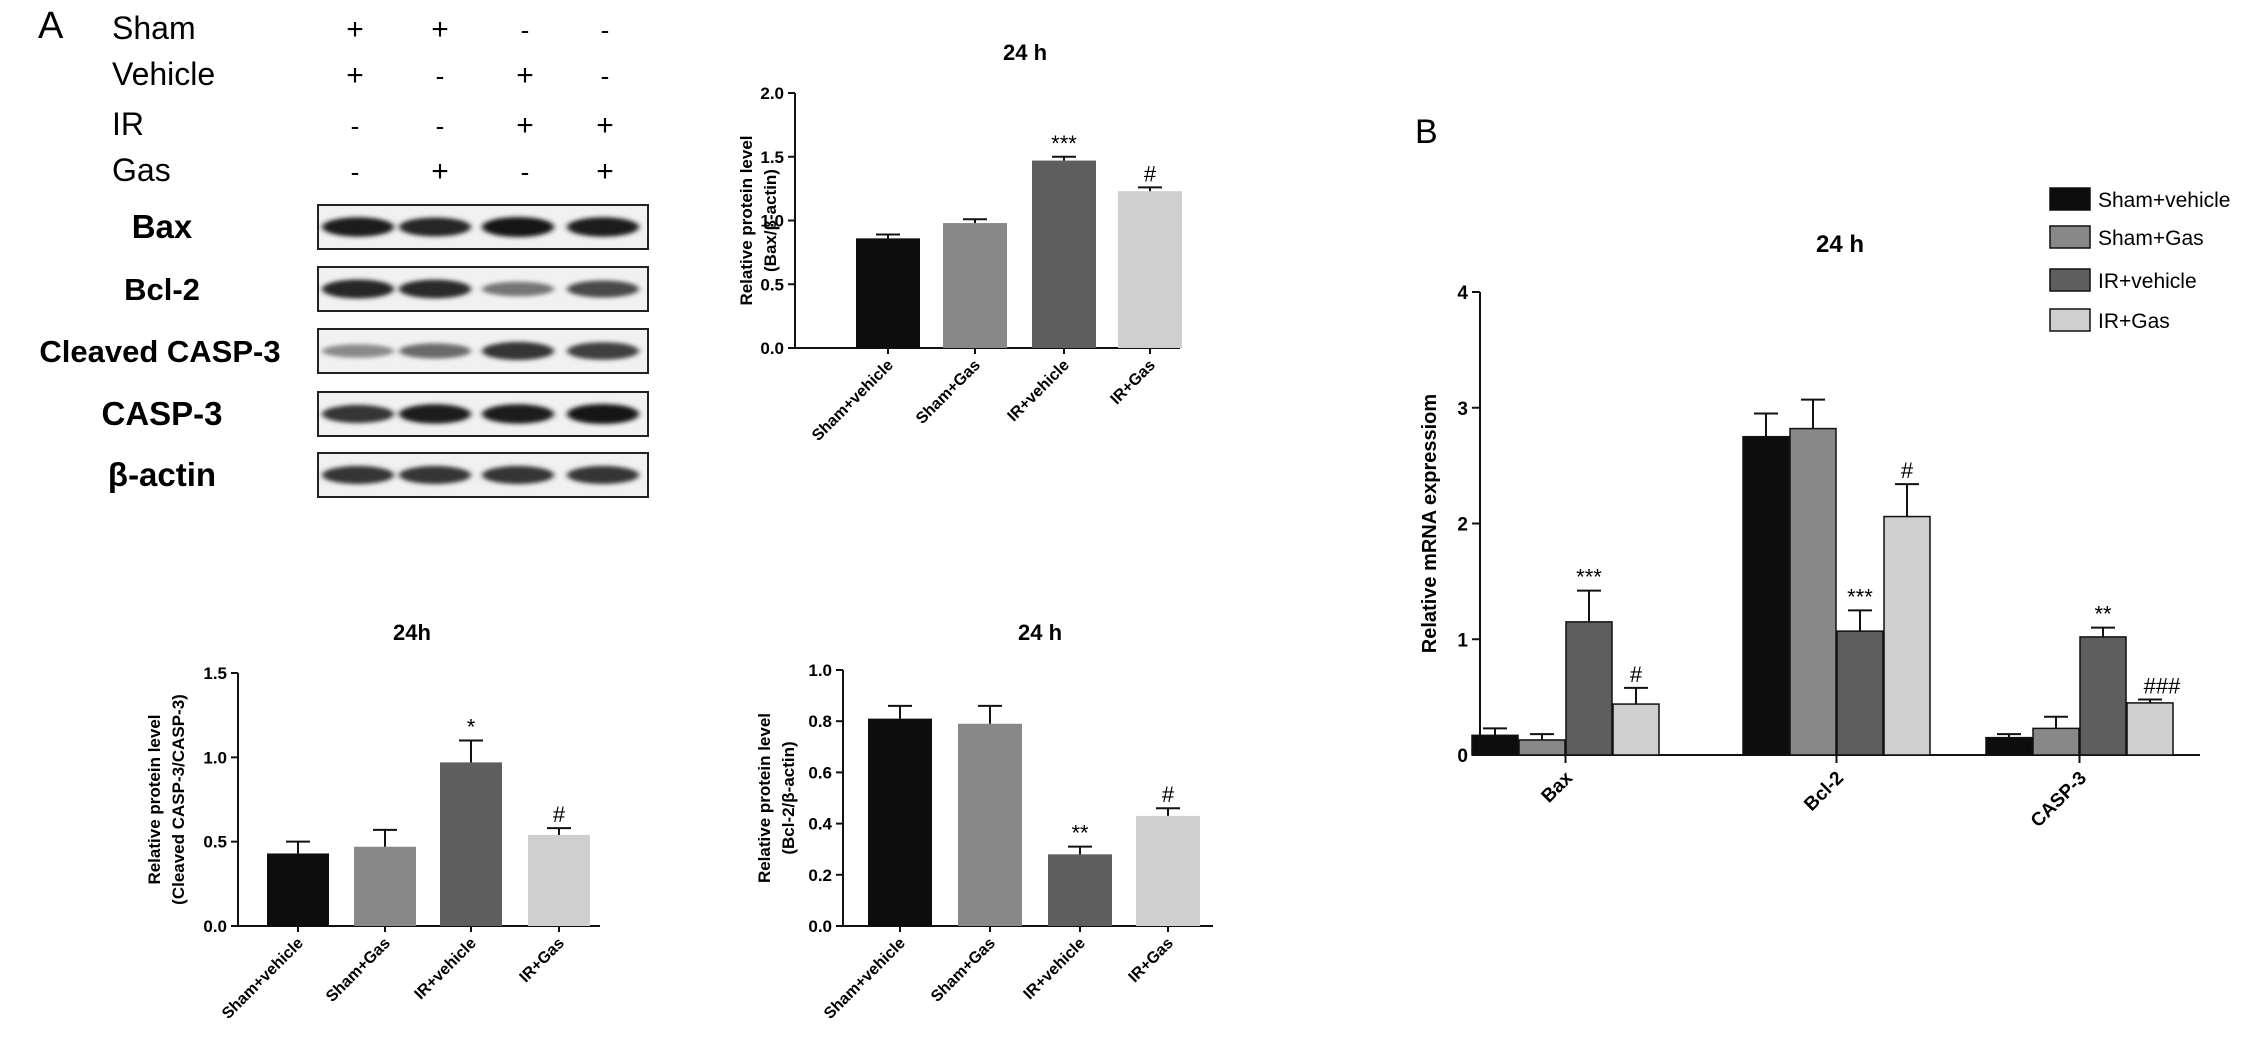 This screenshot has width=2268, height=1055. I want to click on treatment-row-label: Gas, so click(141, 170).